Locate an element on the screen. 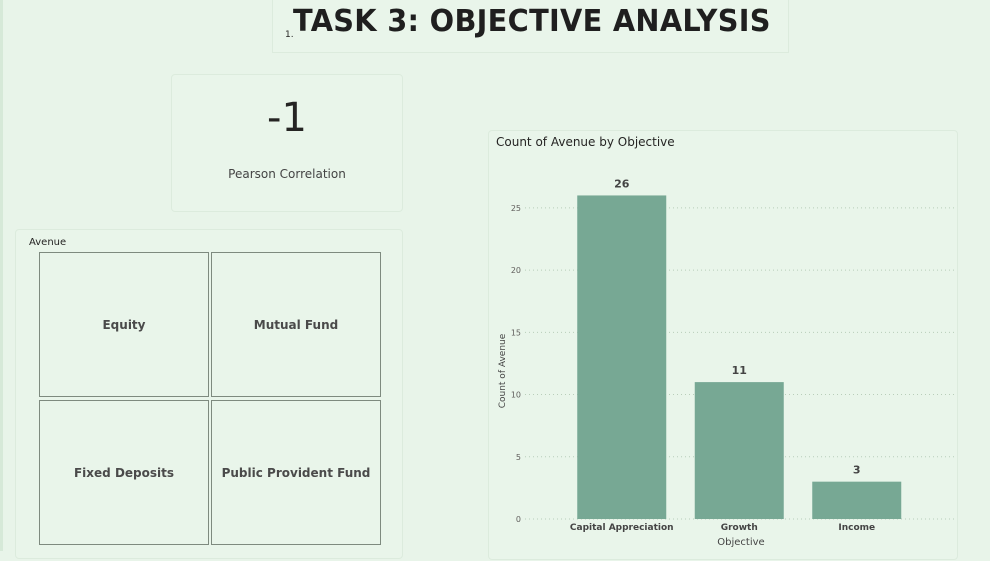 This screenshot has width=990, height=561. y-axis-title: Count of Avenue is located at coordinates (503, 370).